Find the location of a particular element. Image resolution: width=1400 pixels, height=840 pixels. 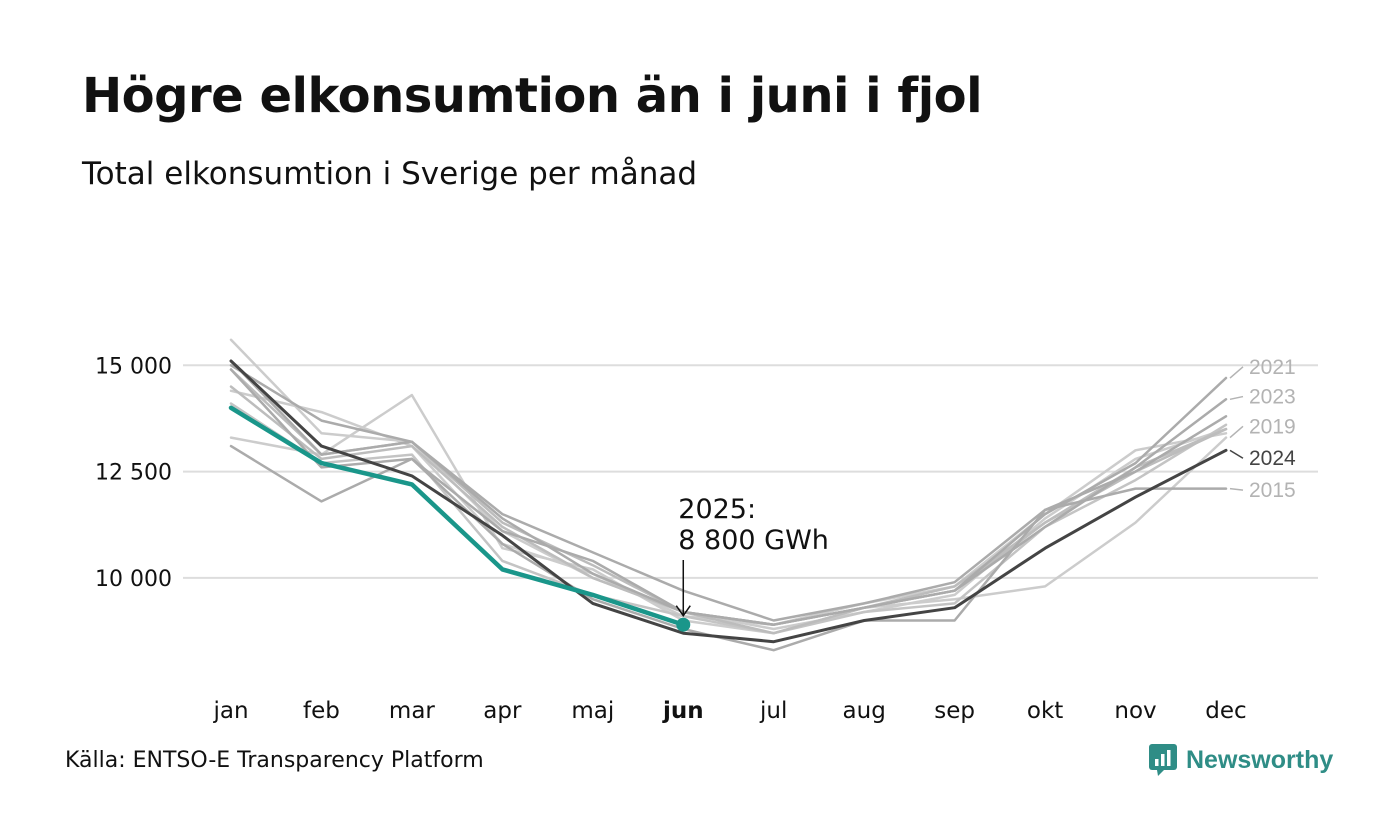

x-tick-label: okt is located at coordinates (1045, 711).